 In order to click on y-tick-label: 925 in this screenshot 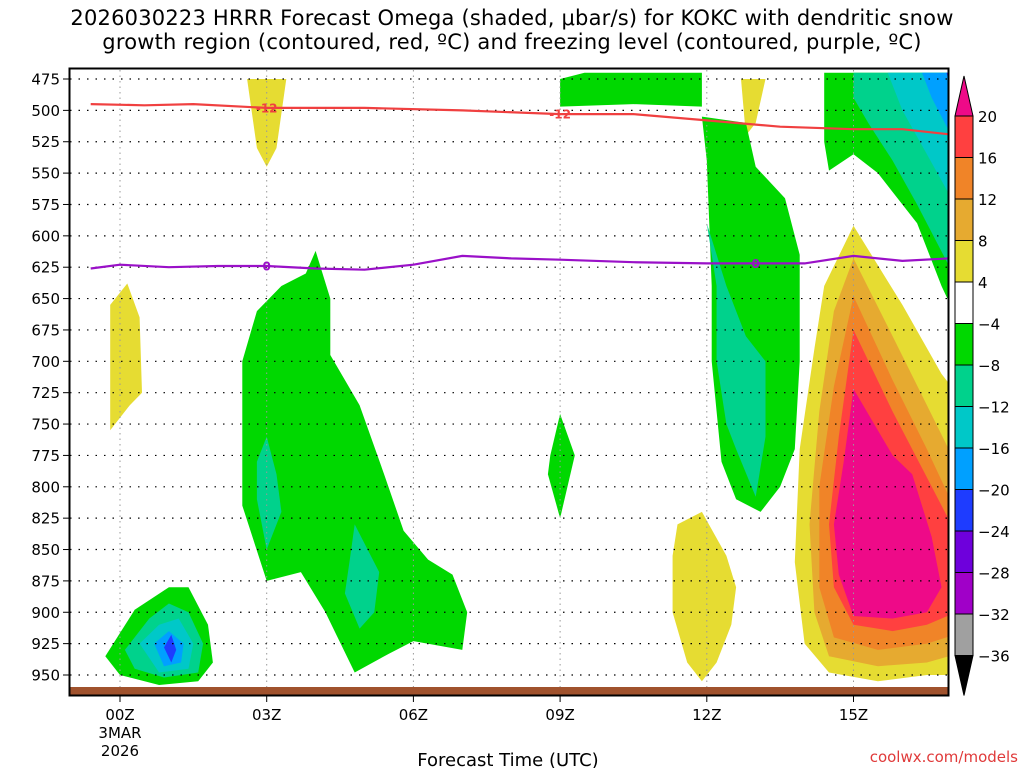, I will do `click(45, 644)`.